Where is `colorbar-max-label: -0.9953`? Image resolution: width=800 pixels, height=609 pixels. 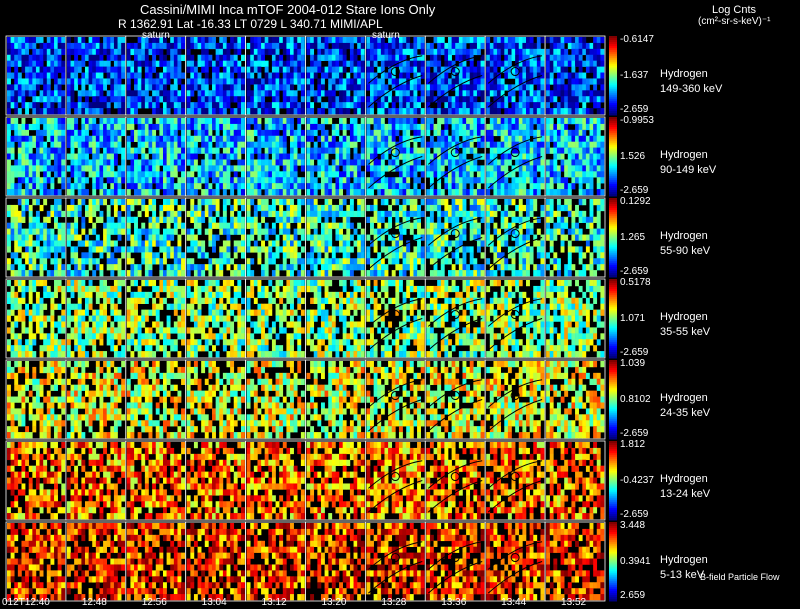 colorbar-max-label: -0.9953 is located at coordinates (637, 120).